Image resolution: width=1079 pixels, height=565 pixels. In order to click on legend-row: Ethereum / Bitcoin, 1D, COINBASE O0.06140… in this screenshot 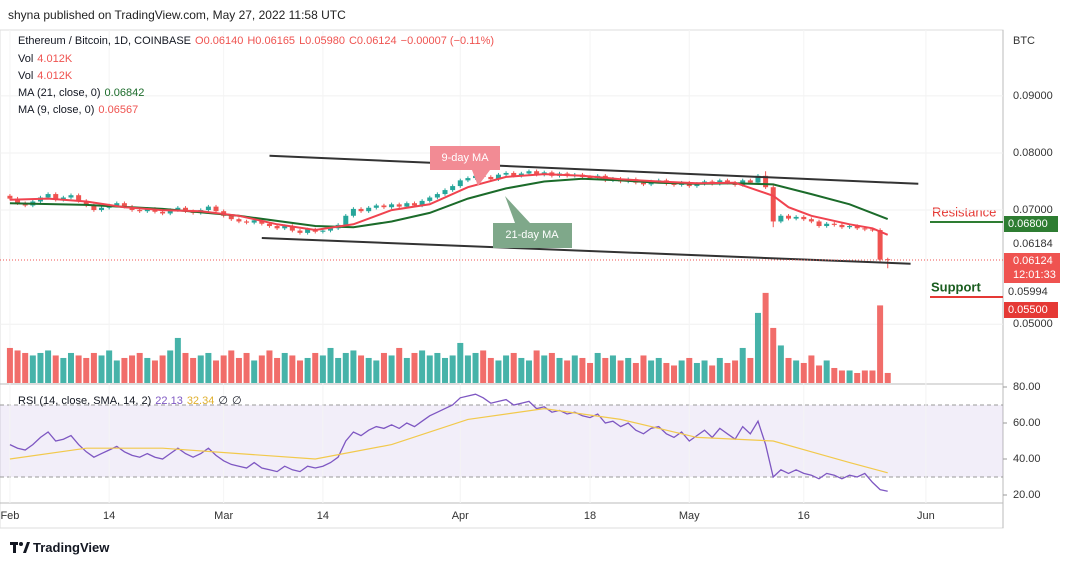, I will do `click(258, 41)`.